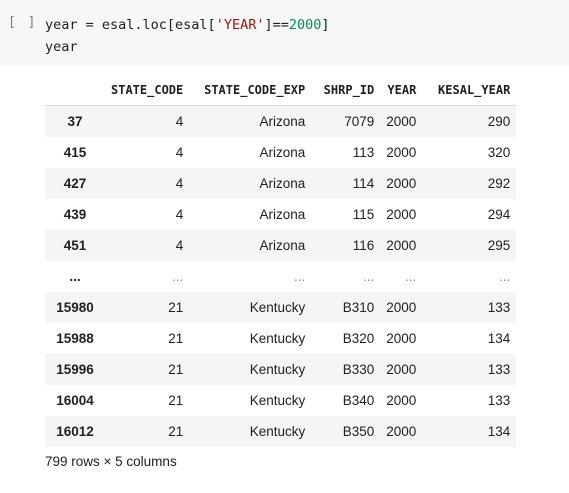 This screenshot has width=569, height=493. What do you see at coordinates (359, 121) in the screenshot?
I see `table-cell: 7079` at bounding box center [359, 121].